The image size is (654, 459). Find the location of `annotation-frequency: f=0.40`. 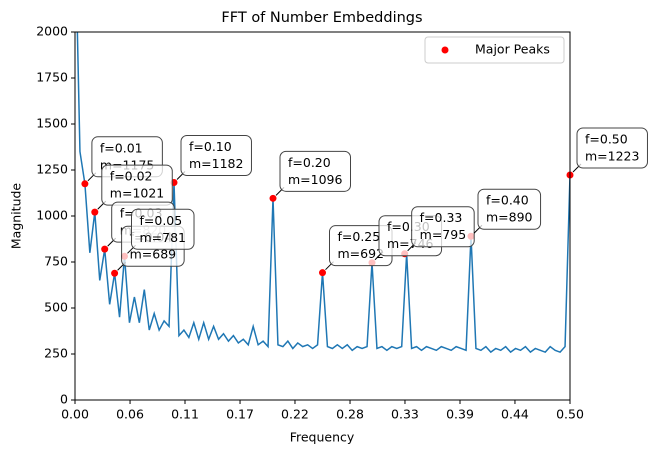

annotation-frequency: f=0.40 is located at coordinates (507, 200).